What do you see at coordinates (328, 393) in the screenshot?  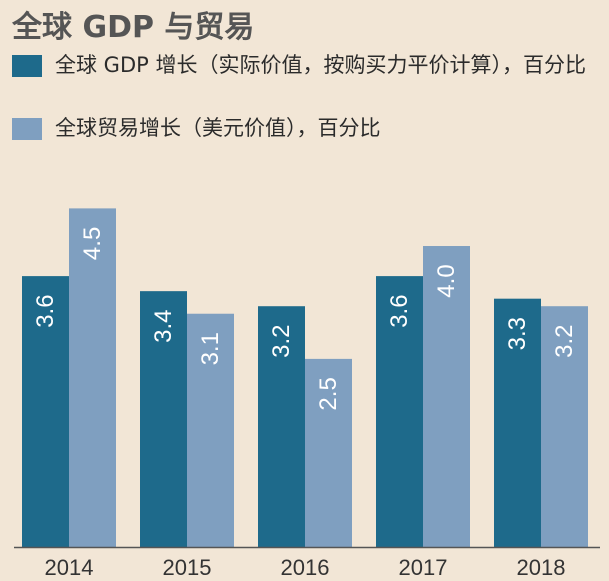 I see `data-label-trade-2016: 2.5` at bounding box center [328, 393].